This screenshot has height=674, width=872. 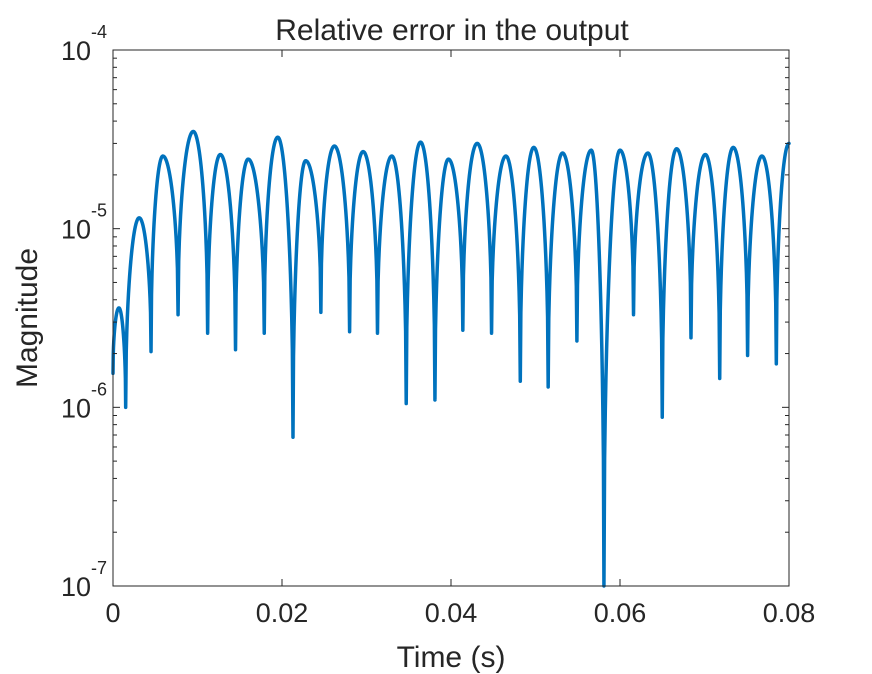 What do you see at coordinates (282, 613) in the screenshot?
I see `x-tick-label: 0.02` at bounding box center [282, 613].